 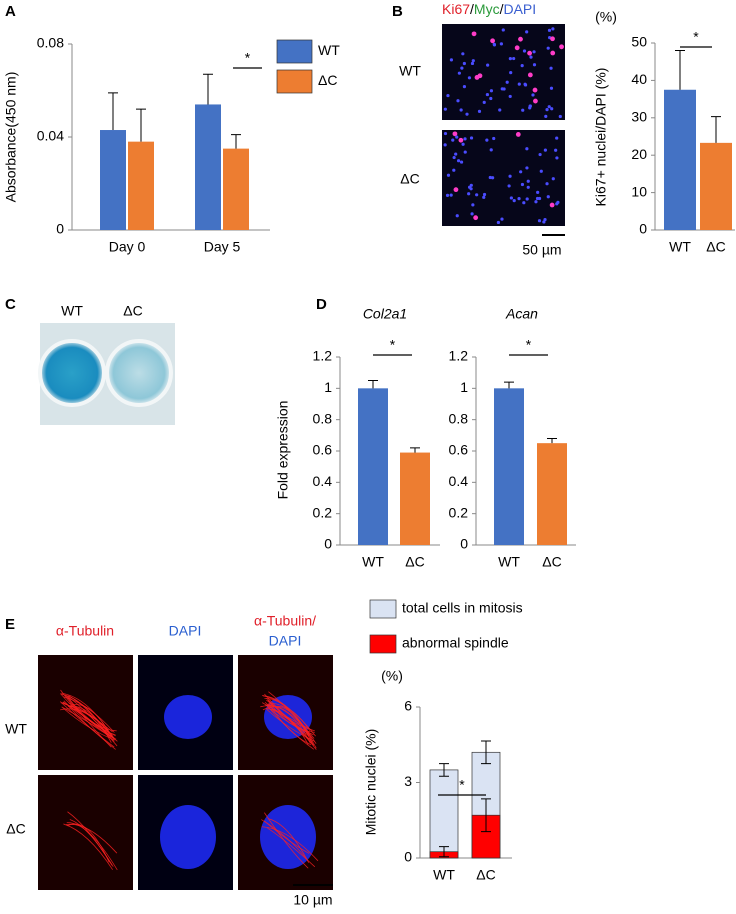 What do you see at coordinates (606, 17) in the screenshot?
I see `unit-label: (%)` at bounding box center [606, 17].